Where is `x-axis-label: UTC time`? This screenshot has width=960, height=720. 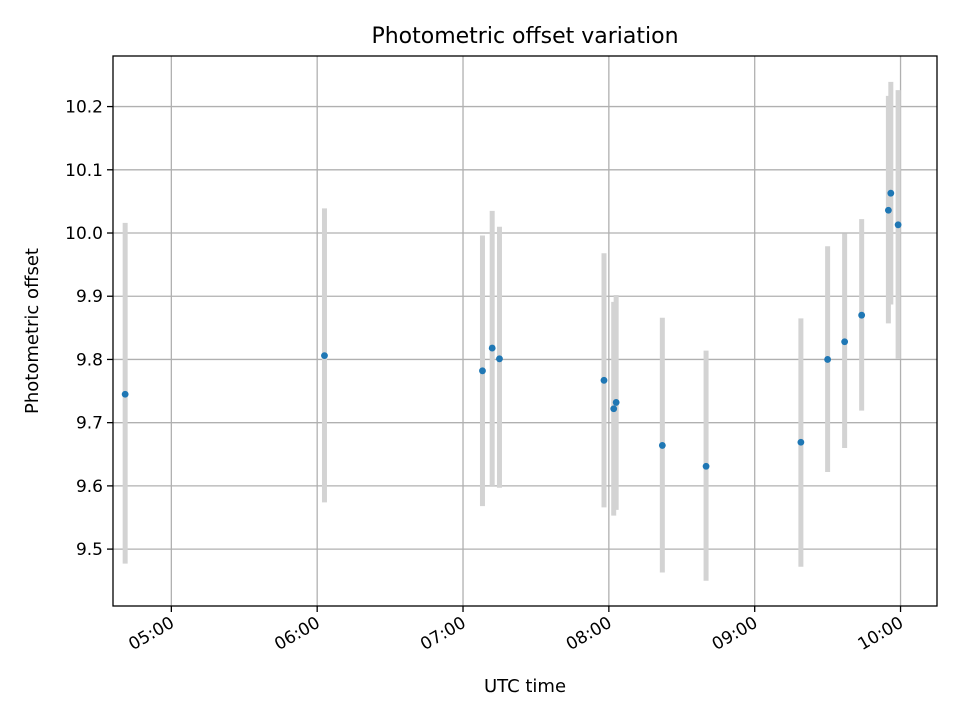
x-axis-label: UTC time is located at coordinates (525, 686).